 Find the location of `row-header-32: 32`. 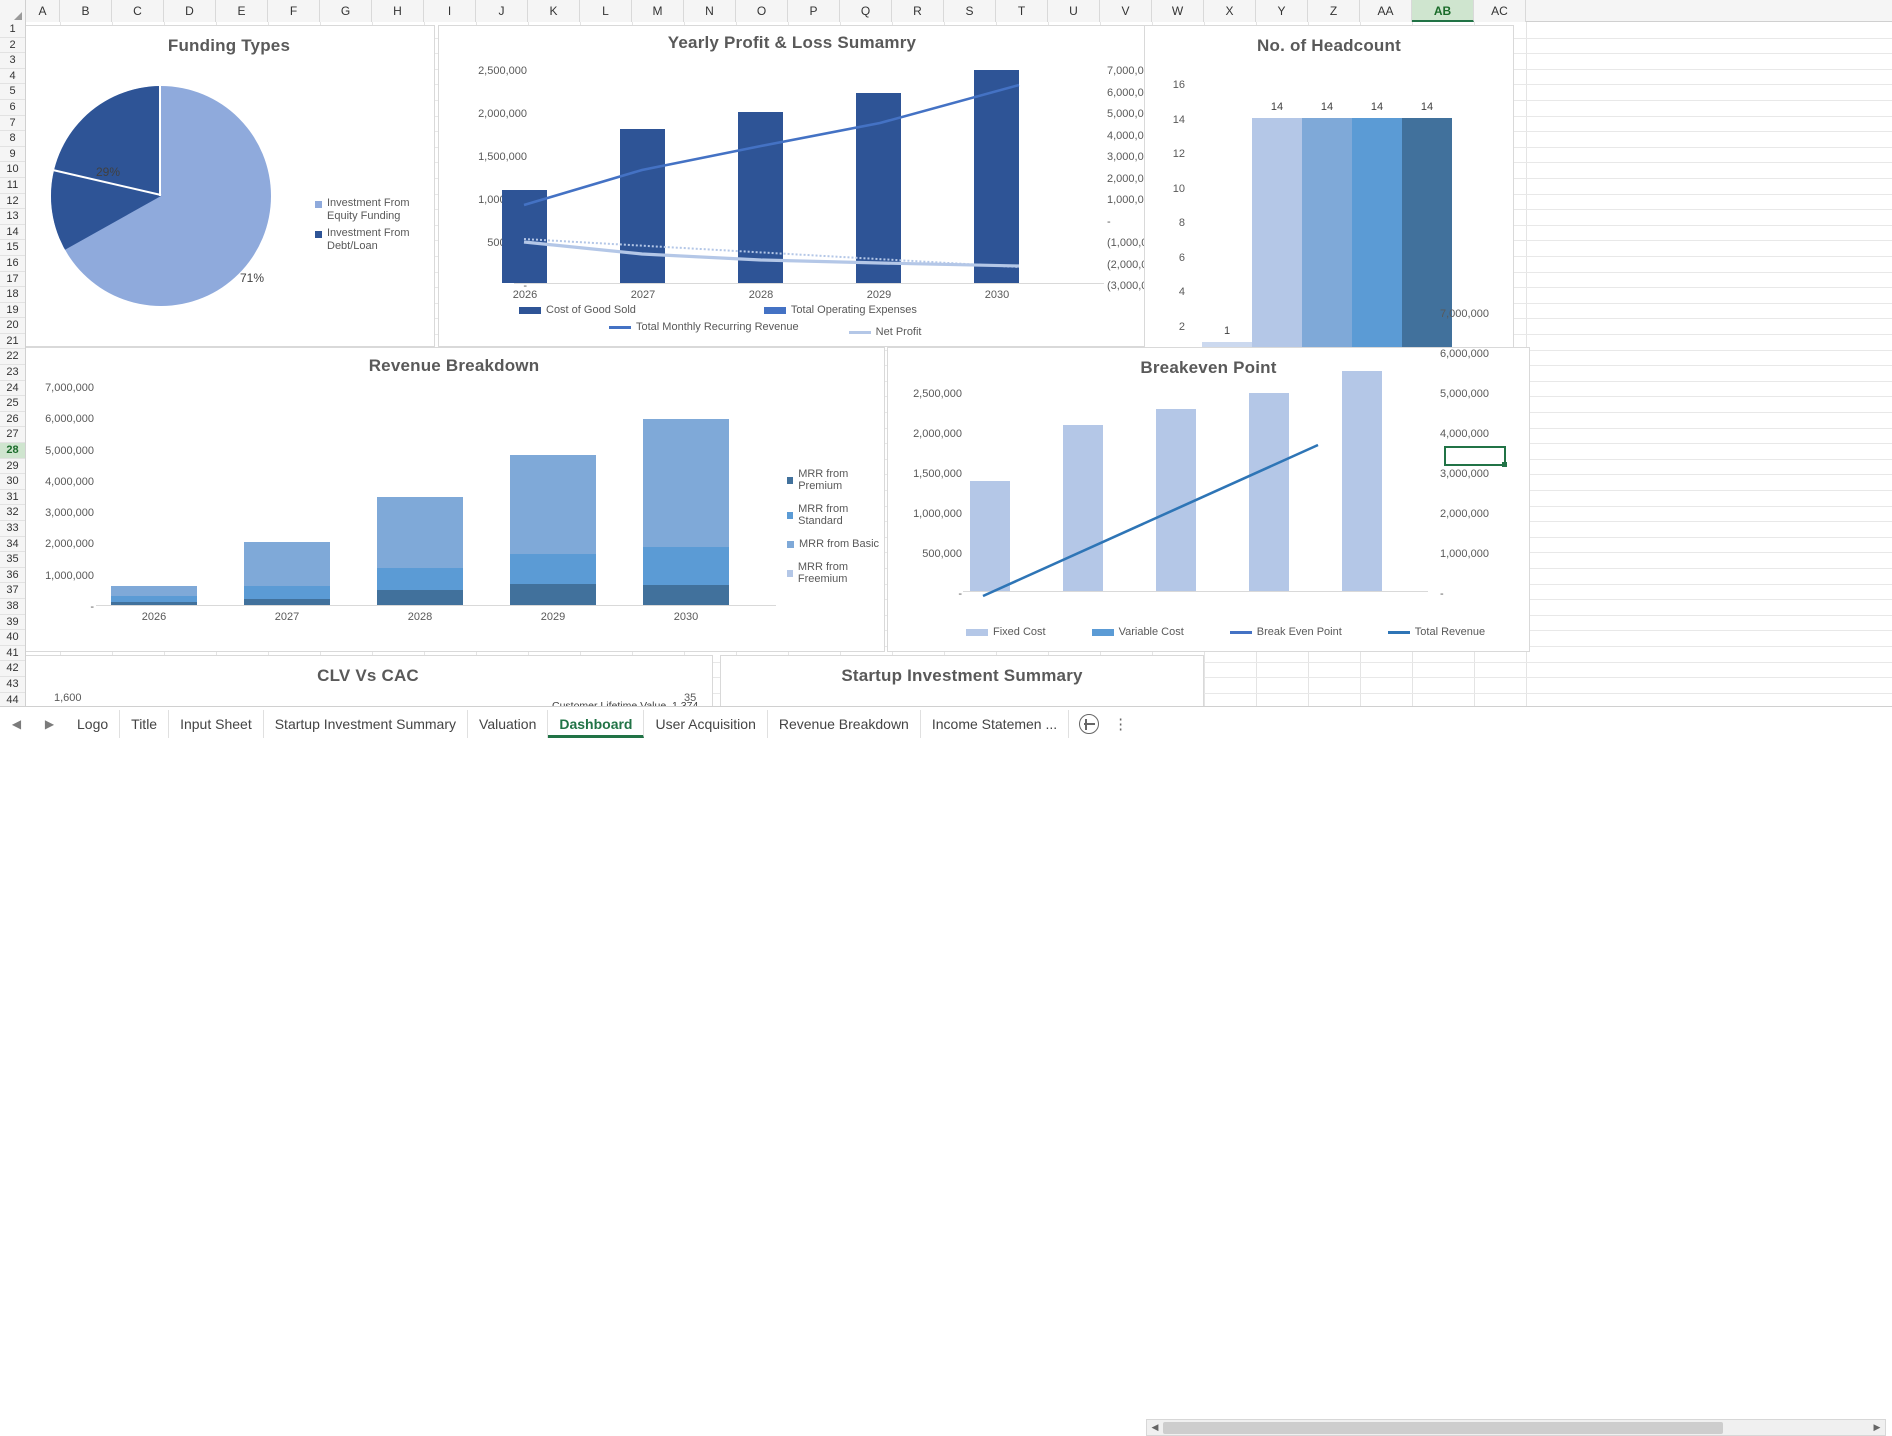

row-header-32: 32 is located at coordinates (12, 513).